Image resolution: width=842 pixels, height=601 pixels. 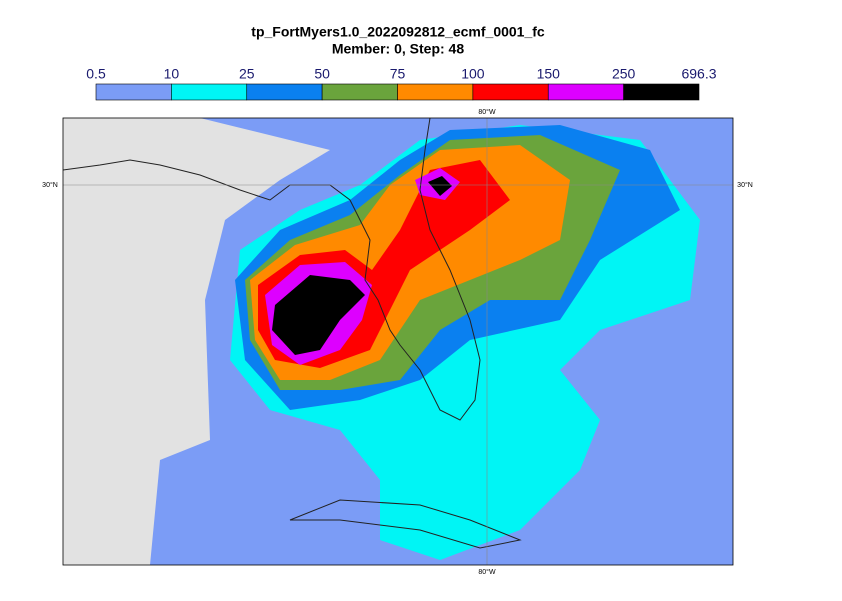 What do you see at coordinates (473, 74) in the screenshot?
I see `colorbar-label: 100` at bounding box center [473, 74].